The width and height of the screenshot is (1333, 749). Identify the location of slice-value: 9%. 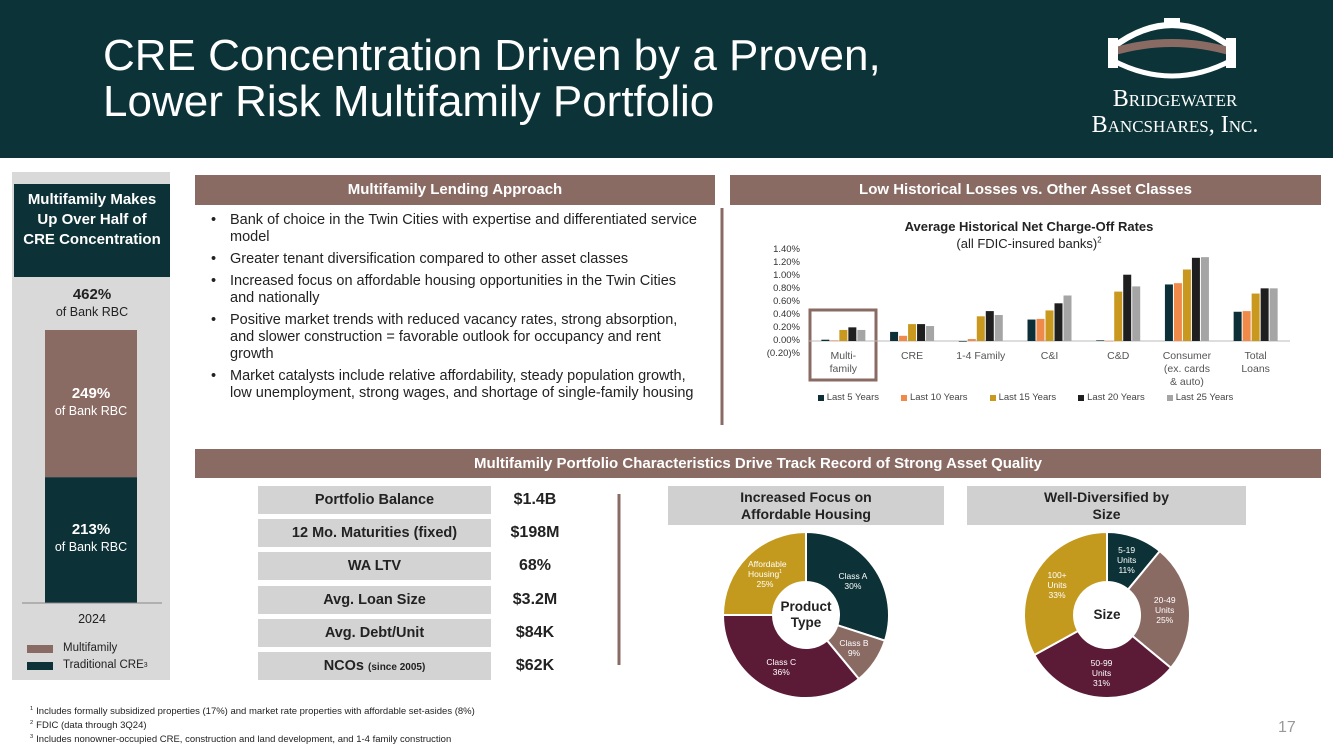
(854, 652).